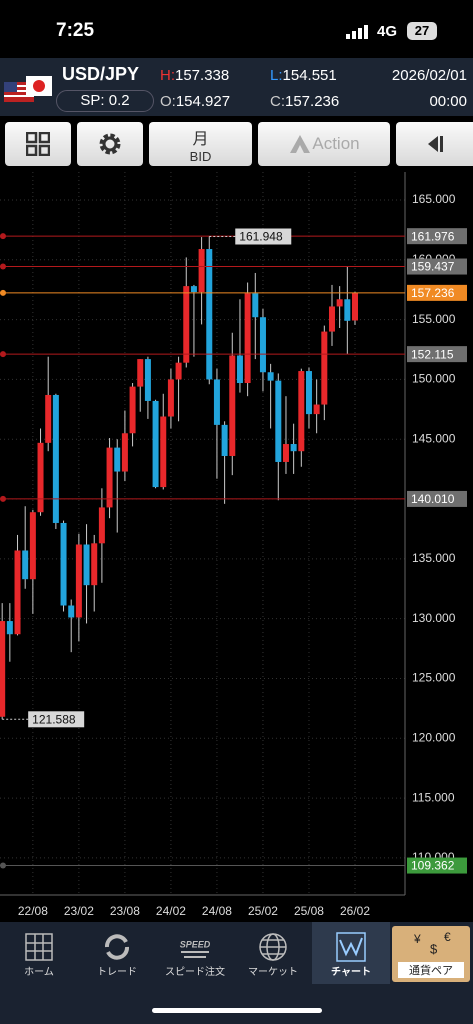  Describe the element at coordinates (203, 101) in the screenshot. I see `open-value: 154.927` at that location.